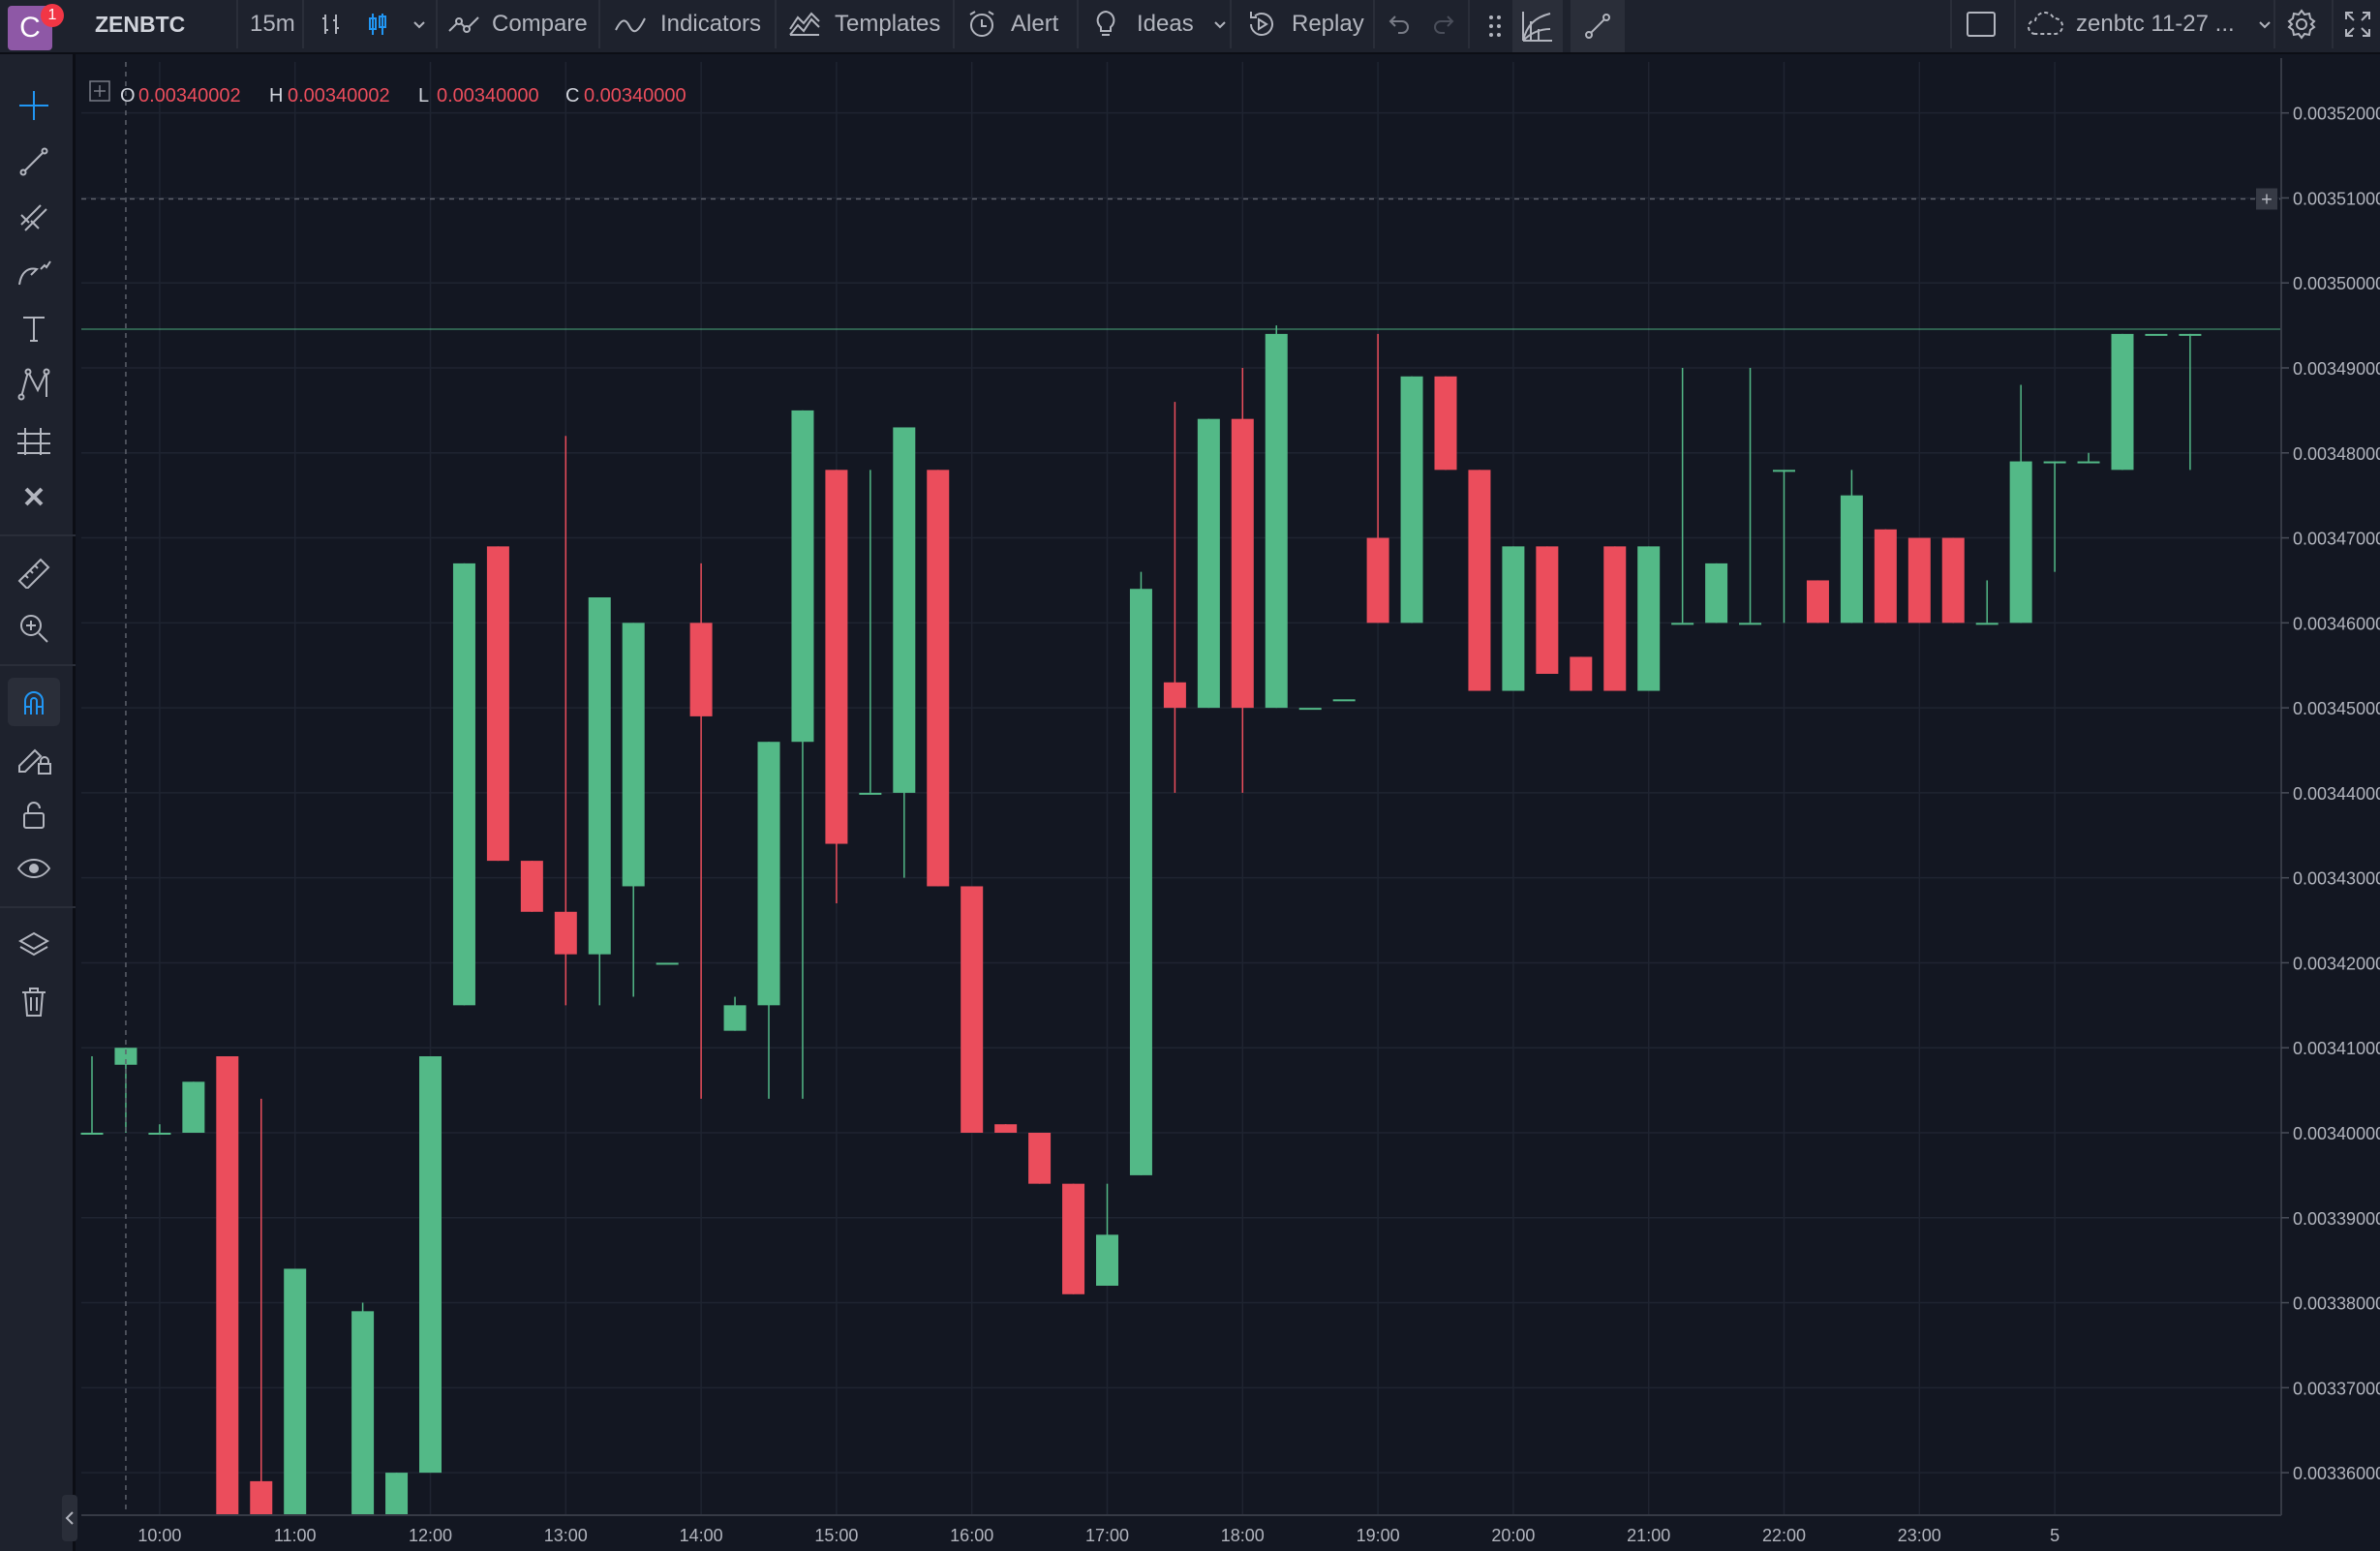  What do you see at coordinates (2336, 879) in the screenshot?
I see `price-tick-label: 0.00343000` at bounding box center [2336, 879].